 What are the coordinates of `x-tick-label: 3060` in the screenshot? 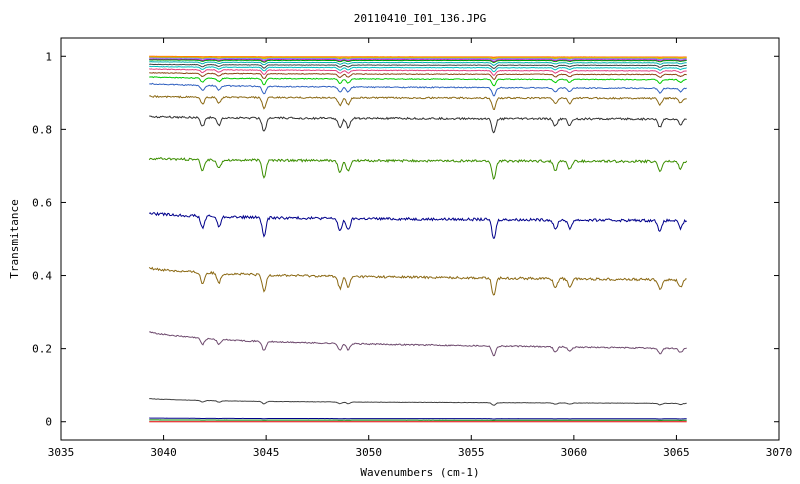 It's located at (574, 452).